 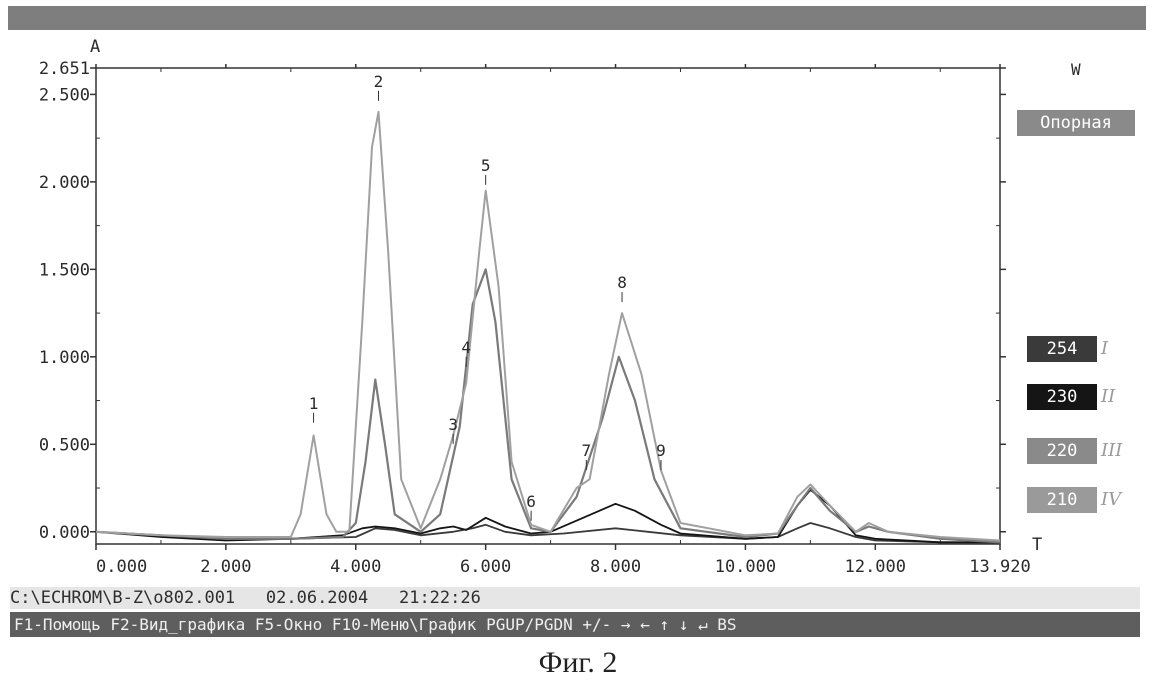 What do you see at coordinates (64, 533) in the screenshot?
I see `y-tick-label: 0.000` at bounding box center [64, 533].